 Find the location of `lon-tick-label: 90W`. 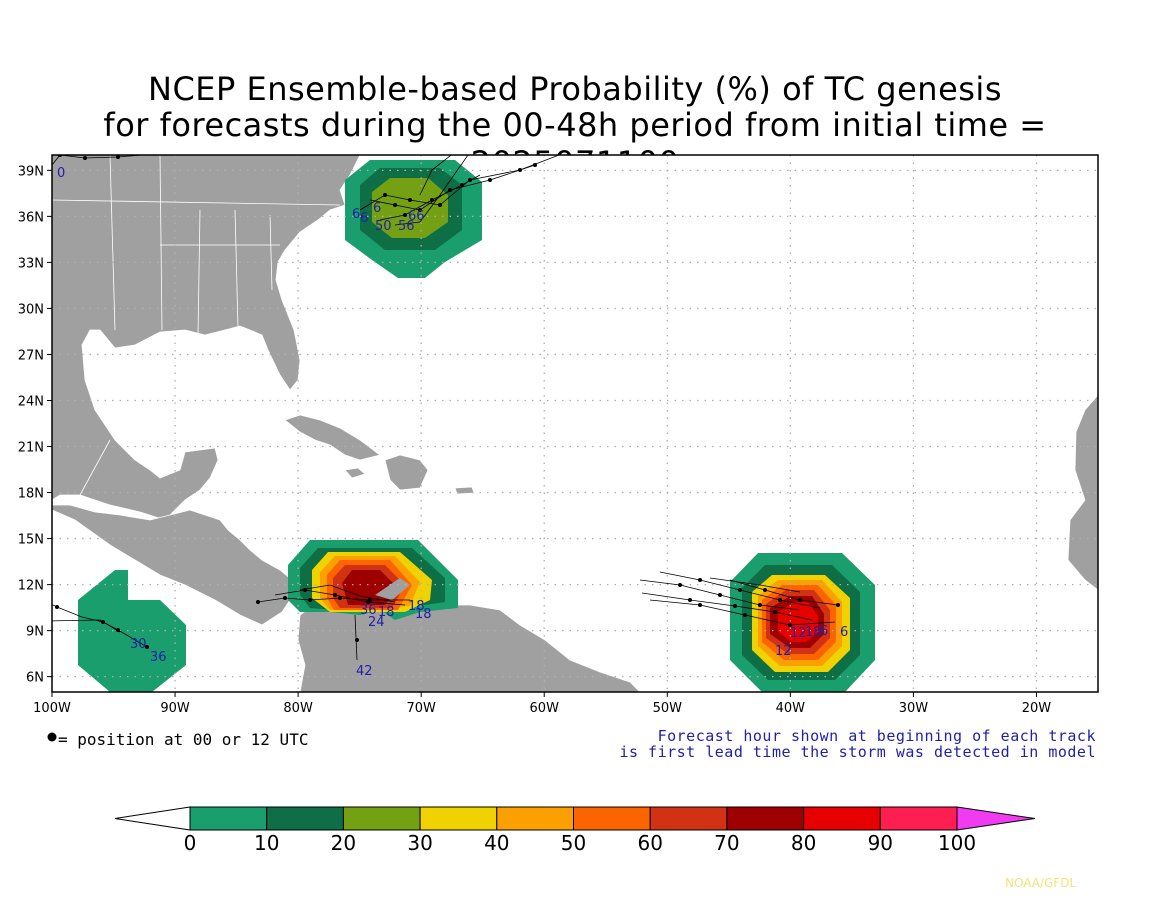

lon-tick-label: 90W is located at coordinates (175, 708).